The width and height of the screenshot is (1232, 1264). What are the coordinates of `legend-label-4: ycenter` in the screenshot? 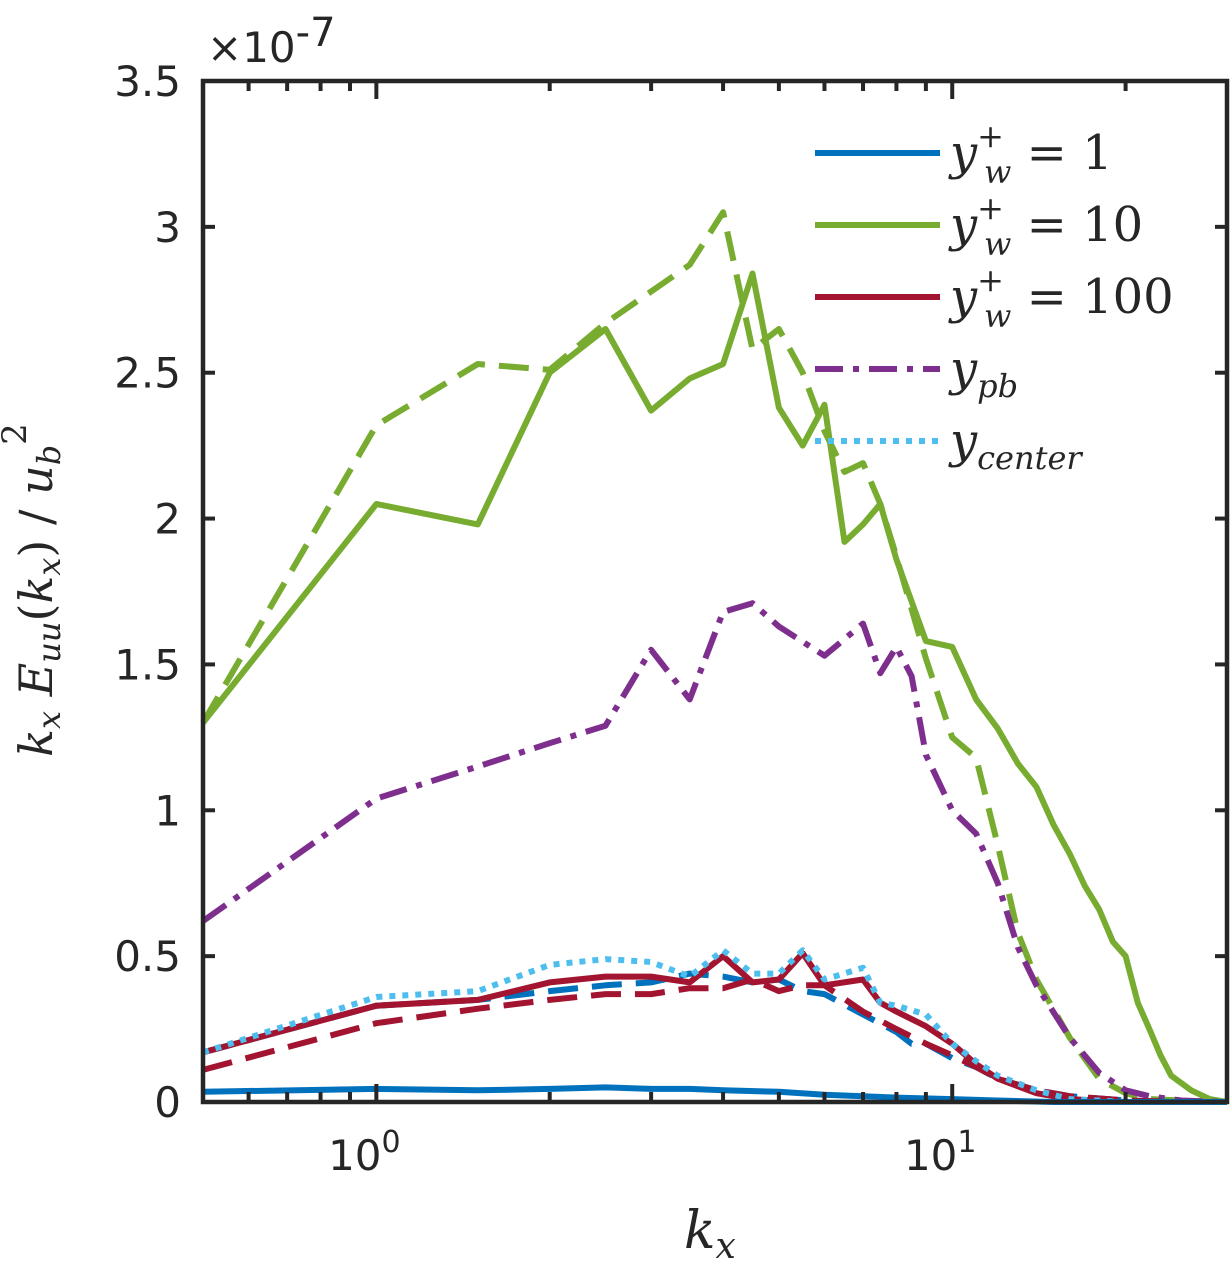 It's located at (1015, 445).